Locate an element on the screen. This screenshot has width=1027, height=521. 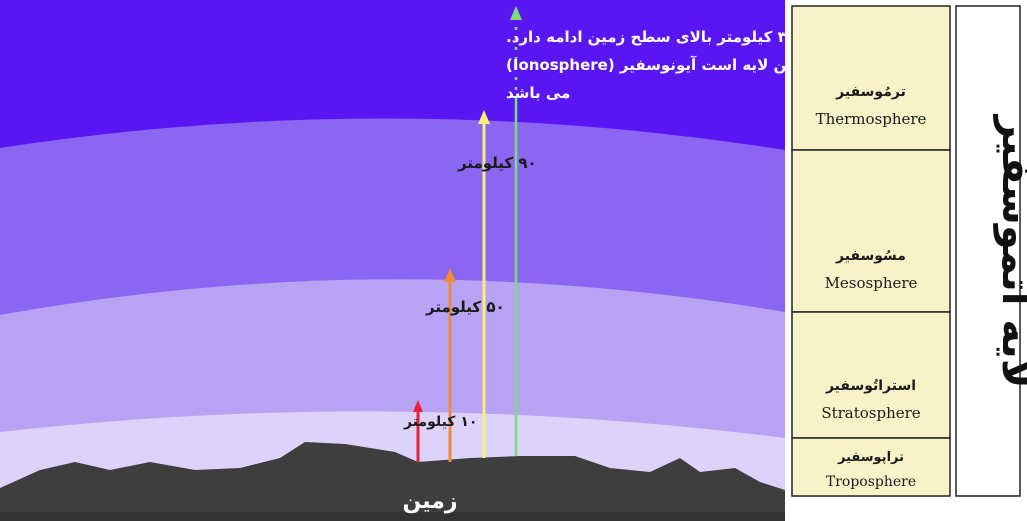
stratosphere-en: Stratosphere is located at coordinates (870, 413).